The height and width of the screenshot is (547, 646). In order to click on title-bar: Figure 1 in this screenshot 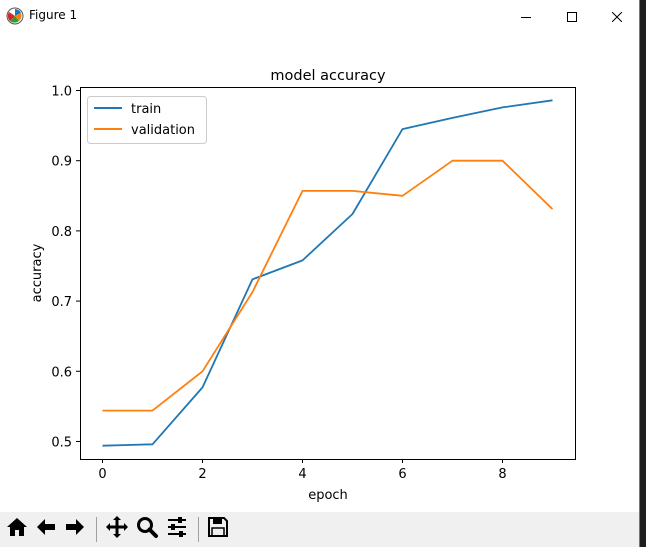, I will do `click(319, 16)`.